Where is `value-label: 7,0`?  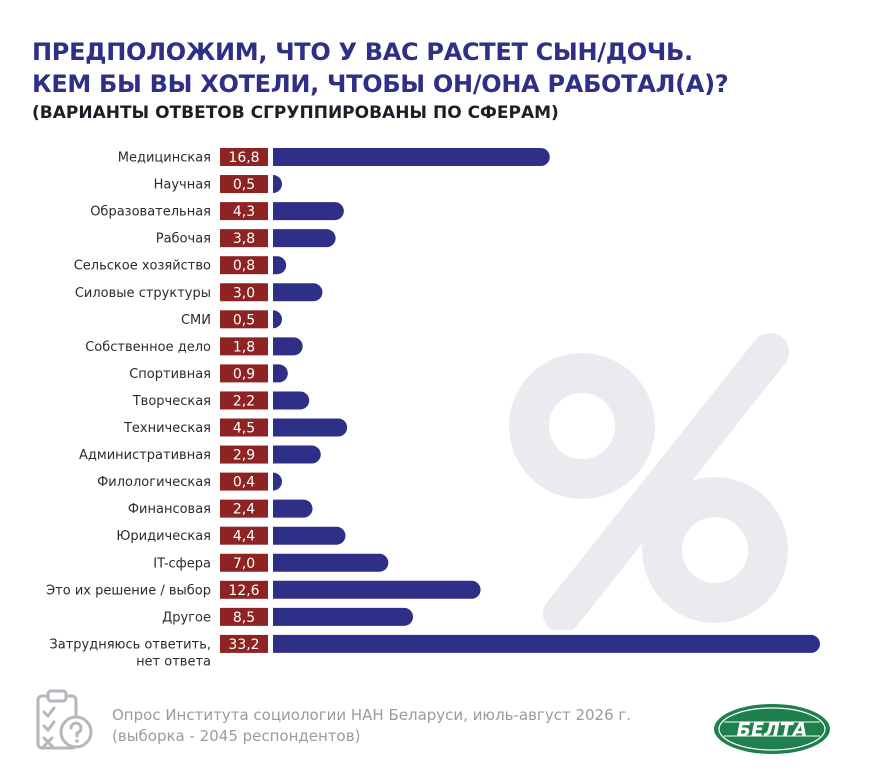
value-label: 7,0 is located at coordinates (244, 564).